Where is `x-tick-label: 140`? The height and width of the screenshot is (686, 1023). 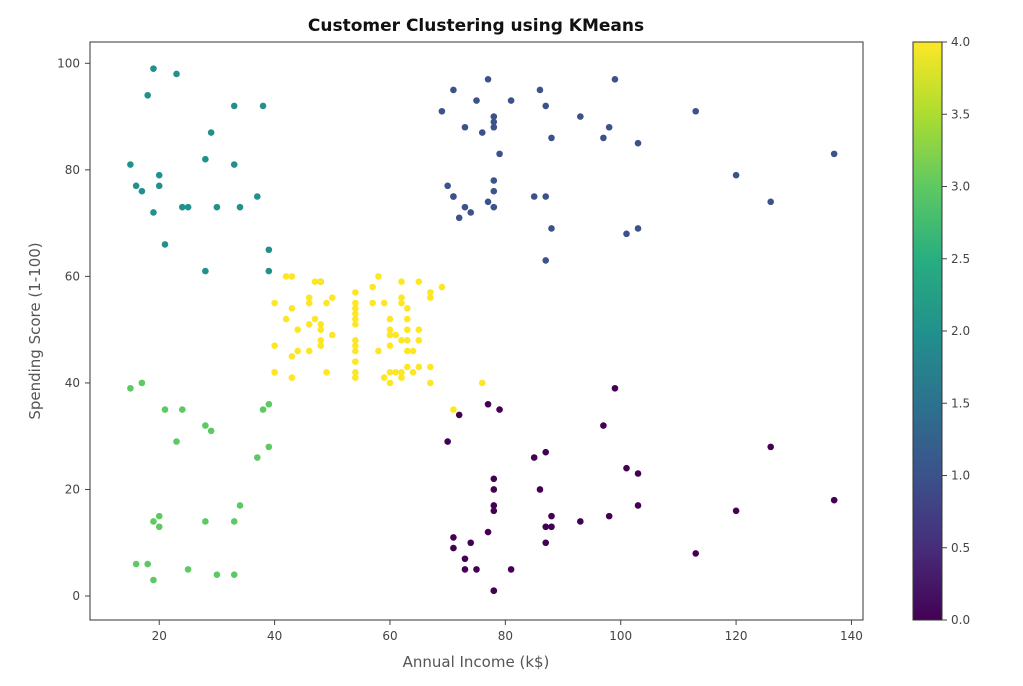 x-tick-label: 140 is located at coordinates (851, 636).